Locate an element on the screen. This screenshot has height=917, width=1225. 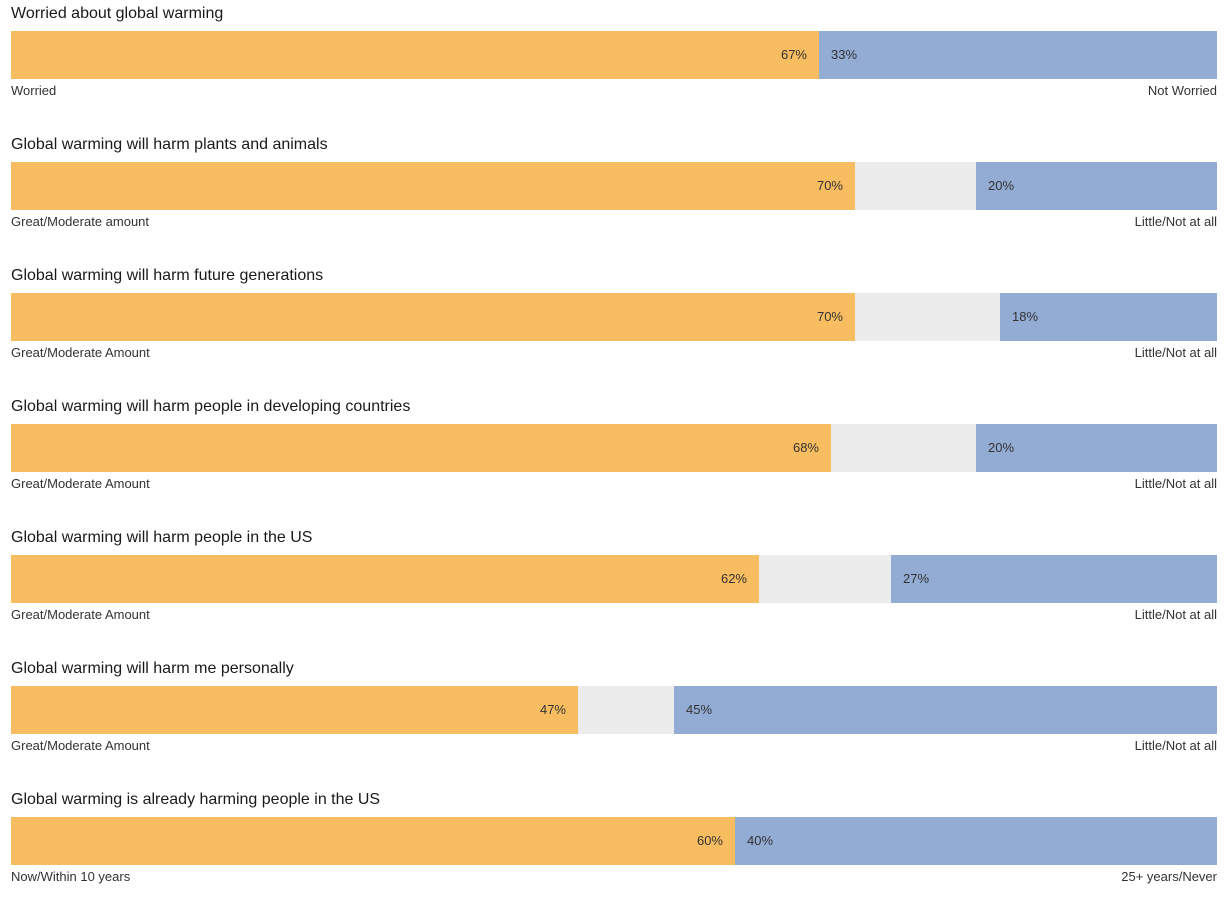
bar-track: 60% 40% is located at coordinates (614, 841).